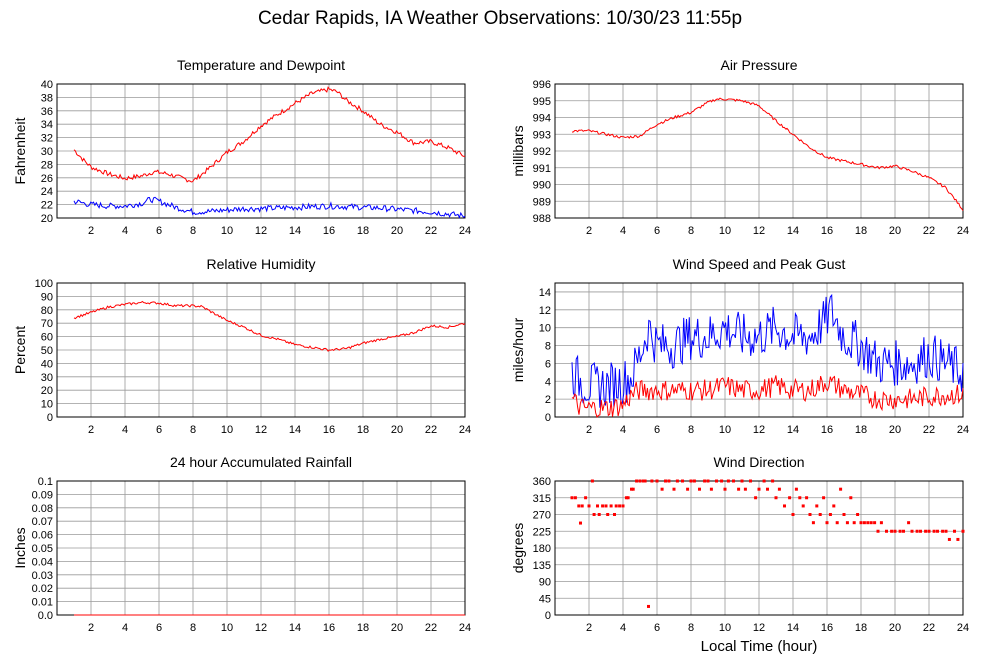  Describe the element at coordinates (548, 400) in the screenshot. I see `y-tick-label: 2` at that location.